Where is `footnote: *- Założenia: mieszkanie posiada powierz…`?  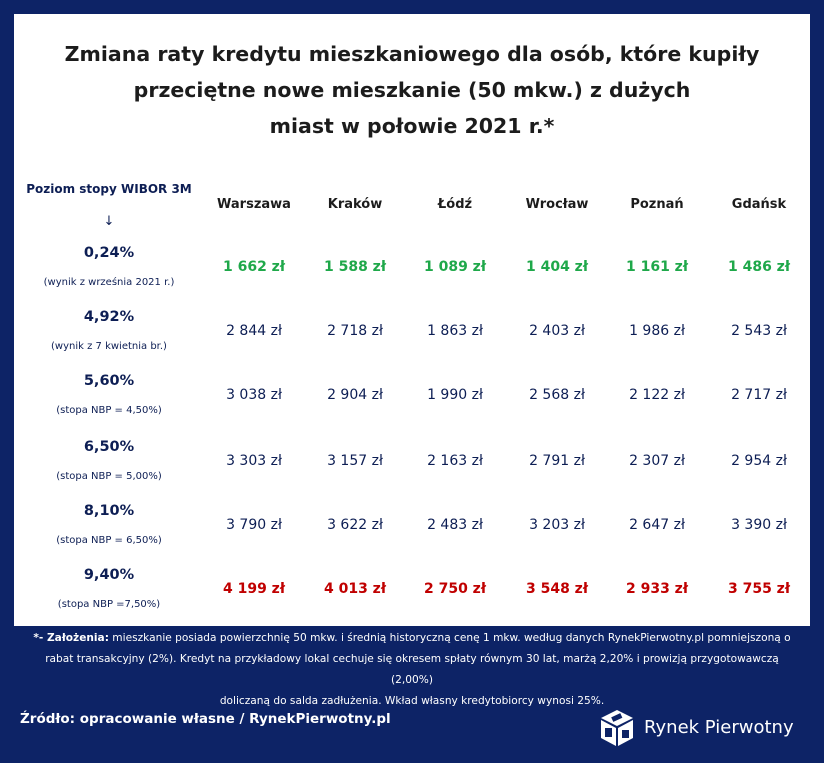 footnote: *- Założenia: mieszkanie posiada powierz… is located at coordinates (412, 670).